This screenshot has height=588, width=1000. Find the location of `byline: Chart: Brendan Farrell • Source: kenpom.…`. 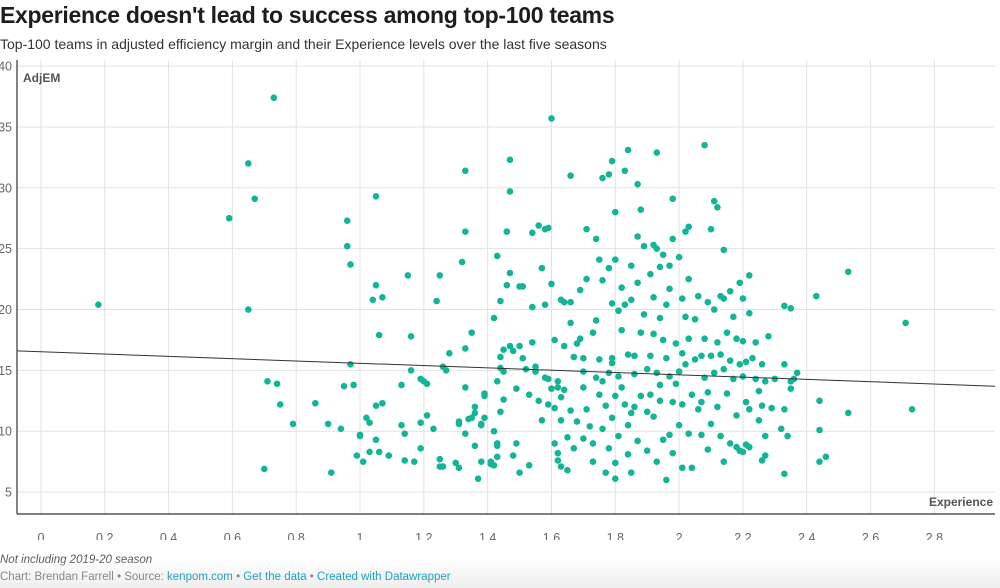

byline: Chart: Brendan Farrell • Source: kenpom.… is located at coordinates (225, 577).